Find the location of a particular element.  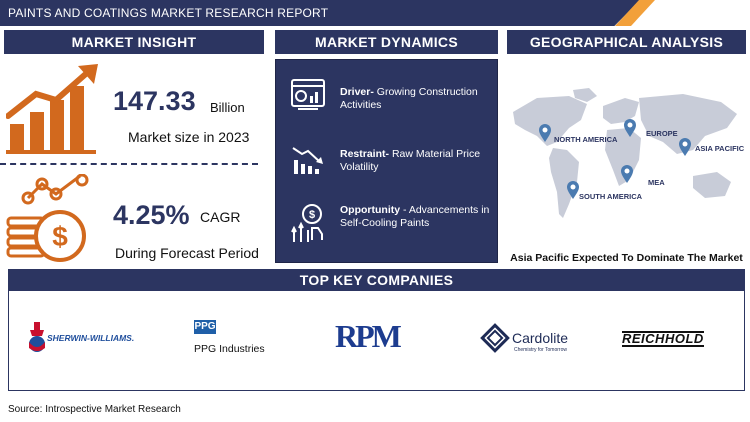

rpm-logo: RPM is located at coordinates (368, 336).